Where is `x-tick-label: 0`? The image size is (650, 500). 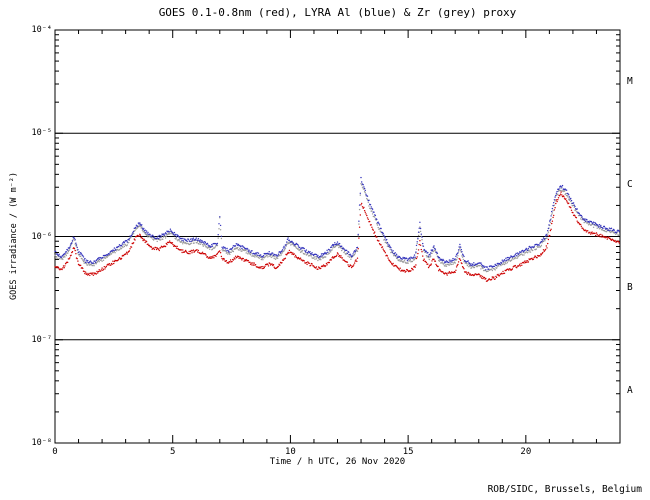
x-tick-label: 0 is located at coordinates (55, 452).